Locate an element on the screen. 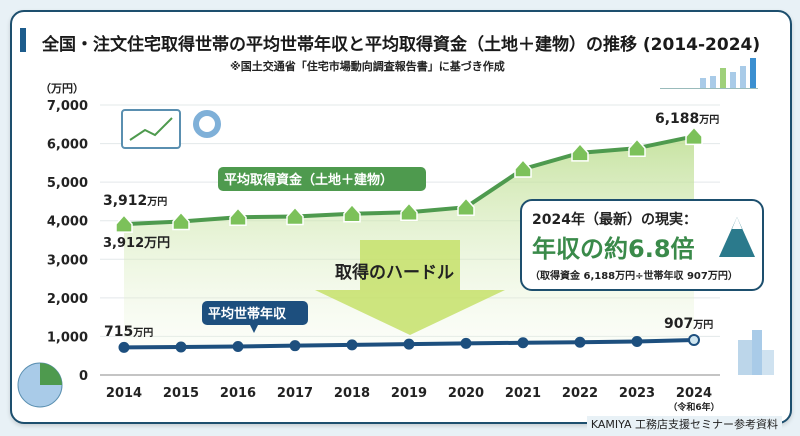  income-start-label: 715万円 is located at coordinates (128, 332).